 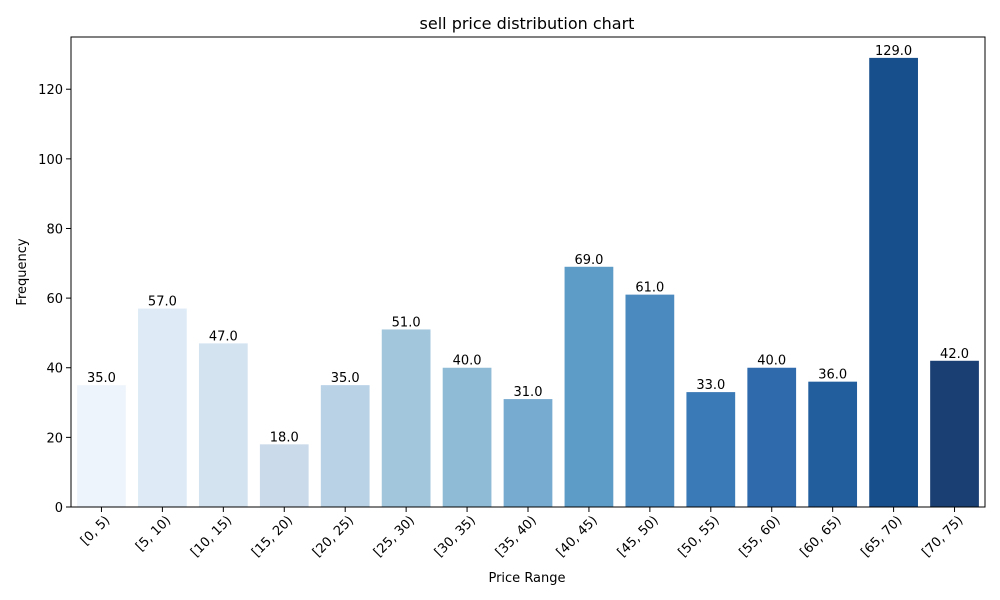 What do you see at coordinates (467, 361) in the screenshot?
I see `bar-value-label-6: 40.0` at bounding box center [467, 361].